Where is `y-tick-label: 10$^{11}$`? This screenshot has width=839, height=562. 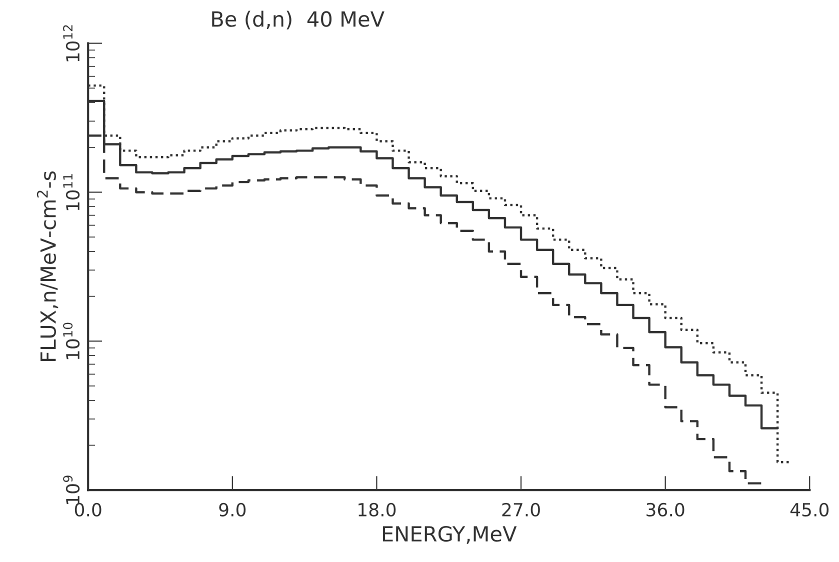 y-tick-label: 10$^{11}$ is located at coordinates (71, 192).